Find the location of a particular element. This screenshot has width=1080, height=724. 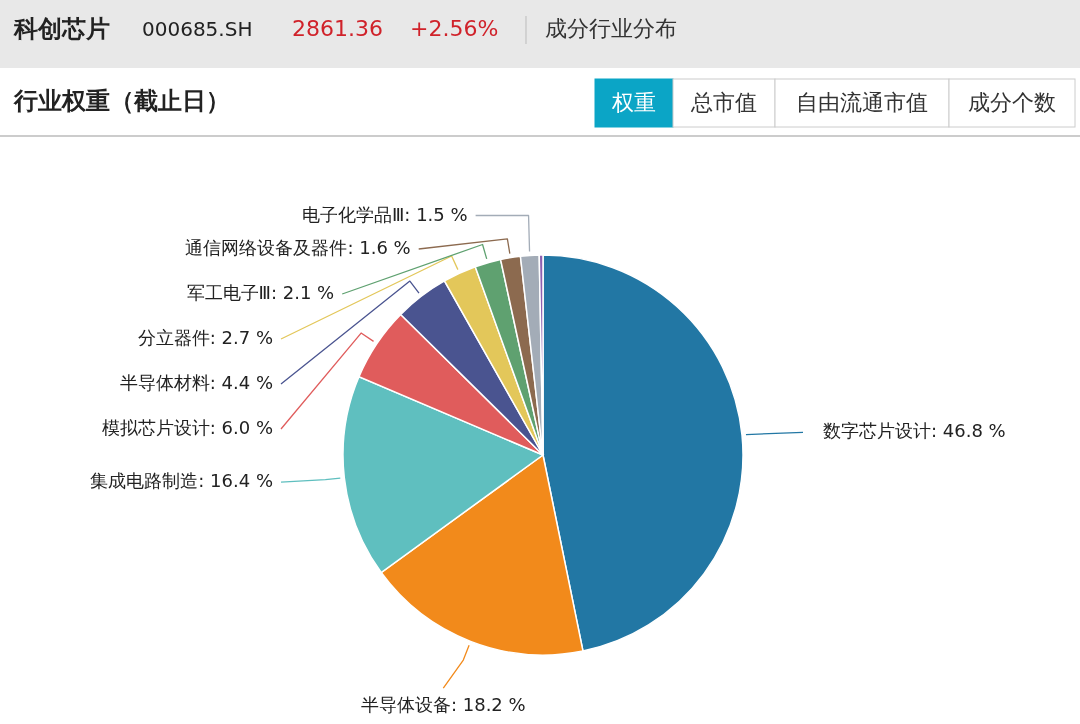

slice-label: 分立器件: 2.7 % is located at coordinates (205, 337).